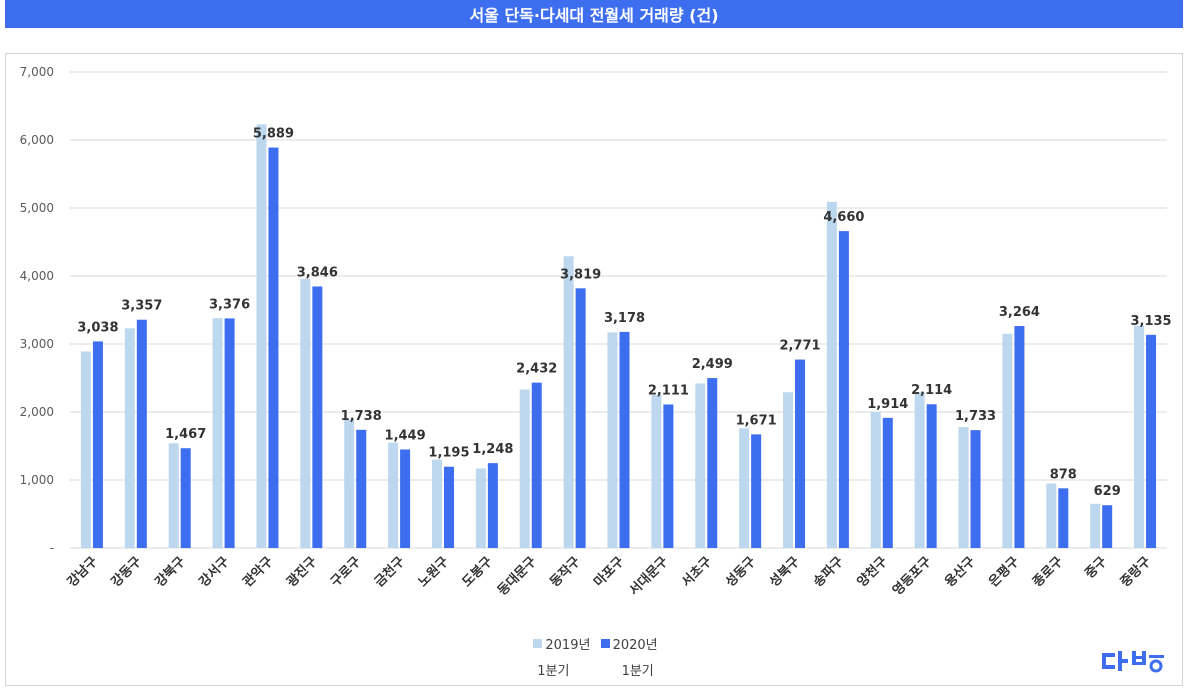 The height and width of the screenshot is (693, 1191). What do you see at coordinates (478, 572) in the screenshot?
I see `x-tick-label: 도봉구` at bounding box center [478, 572].